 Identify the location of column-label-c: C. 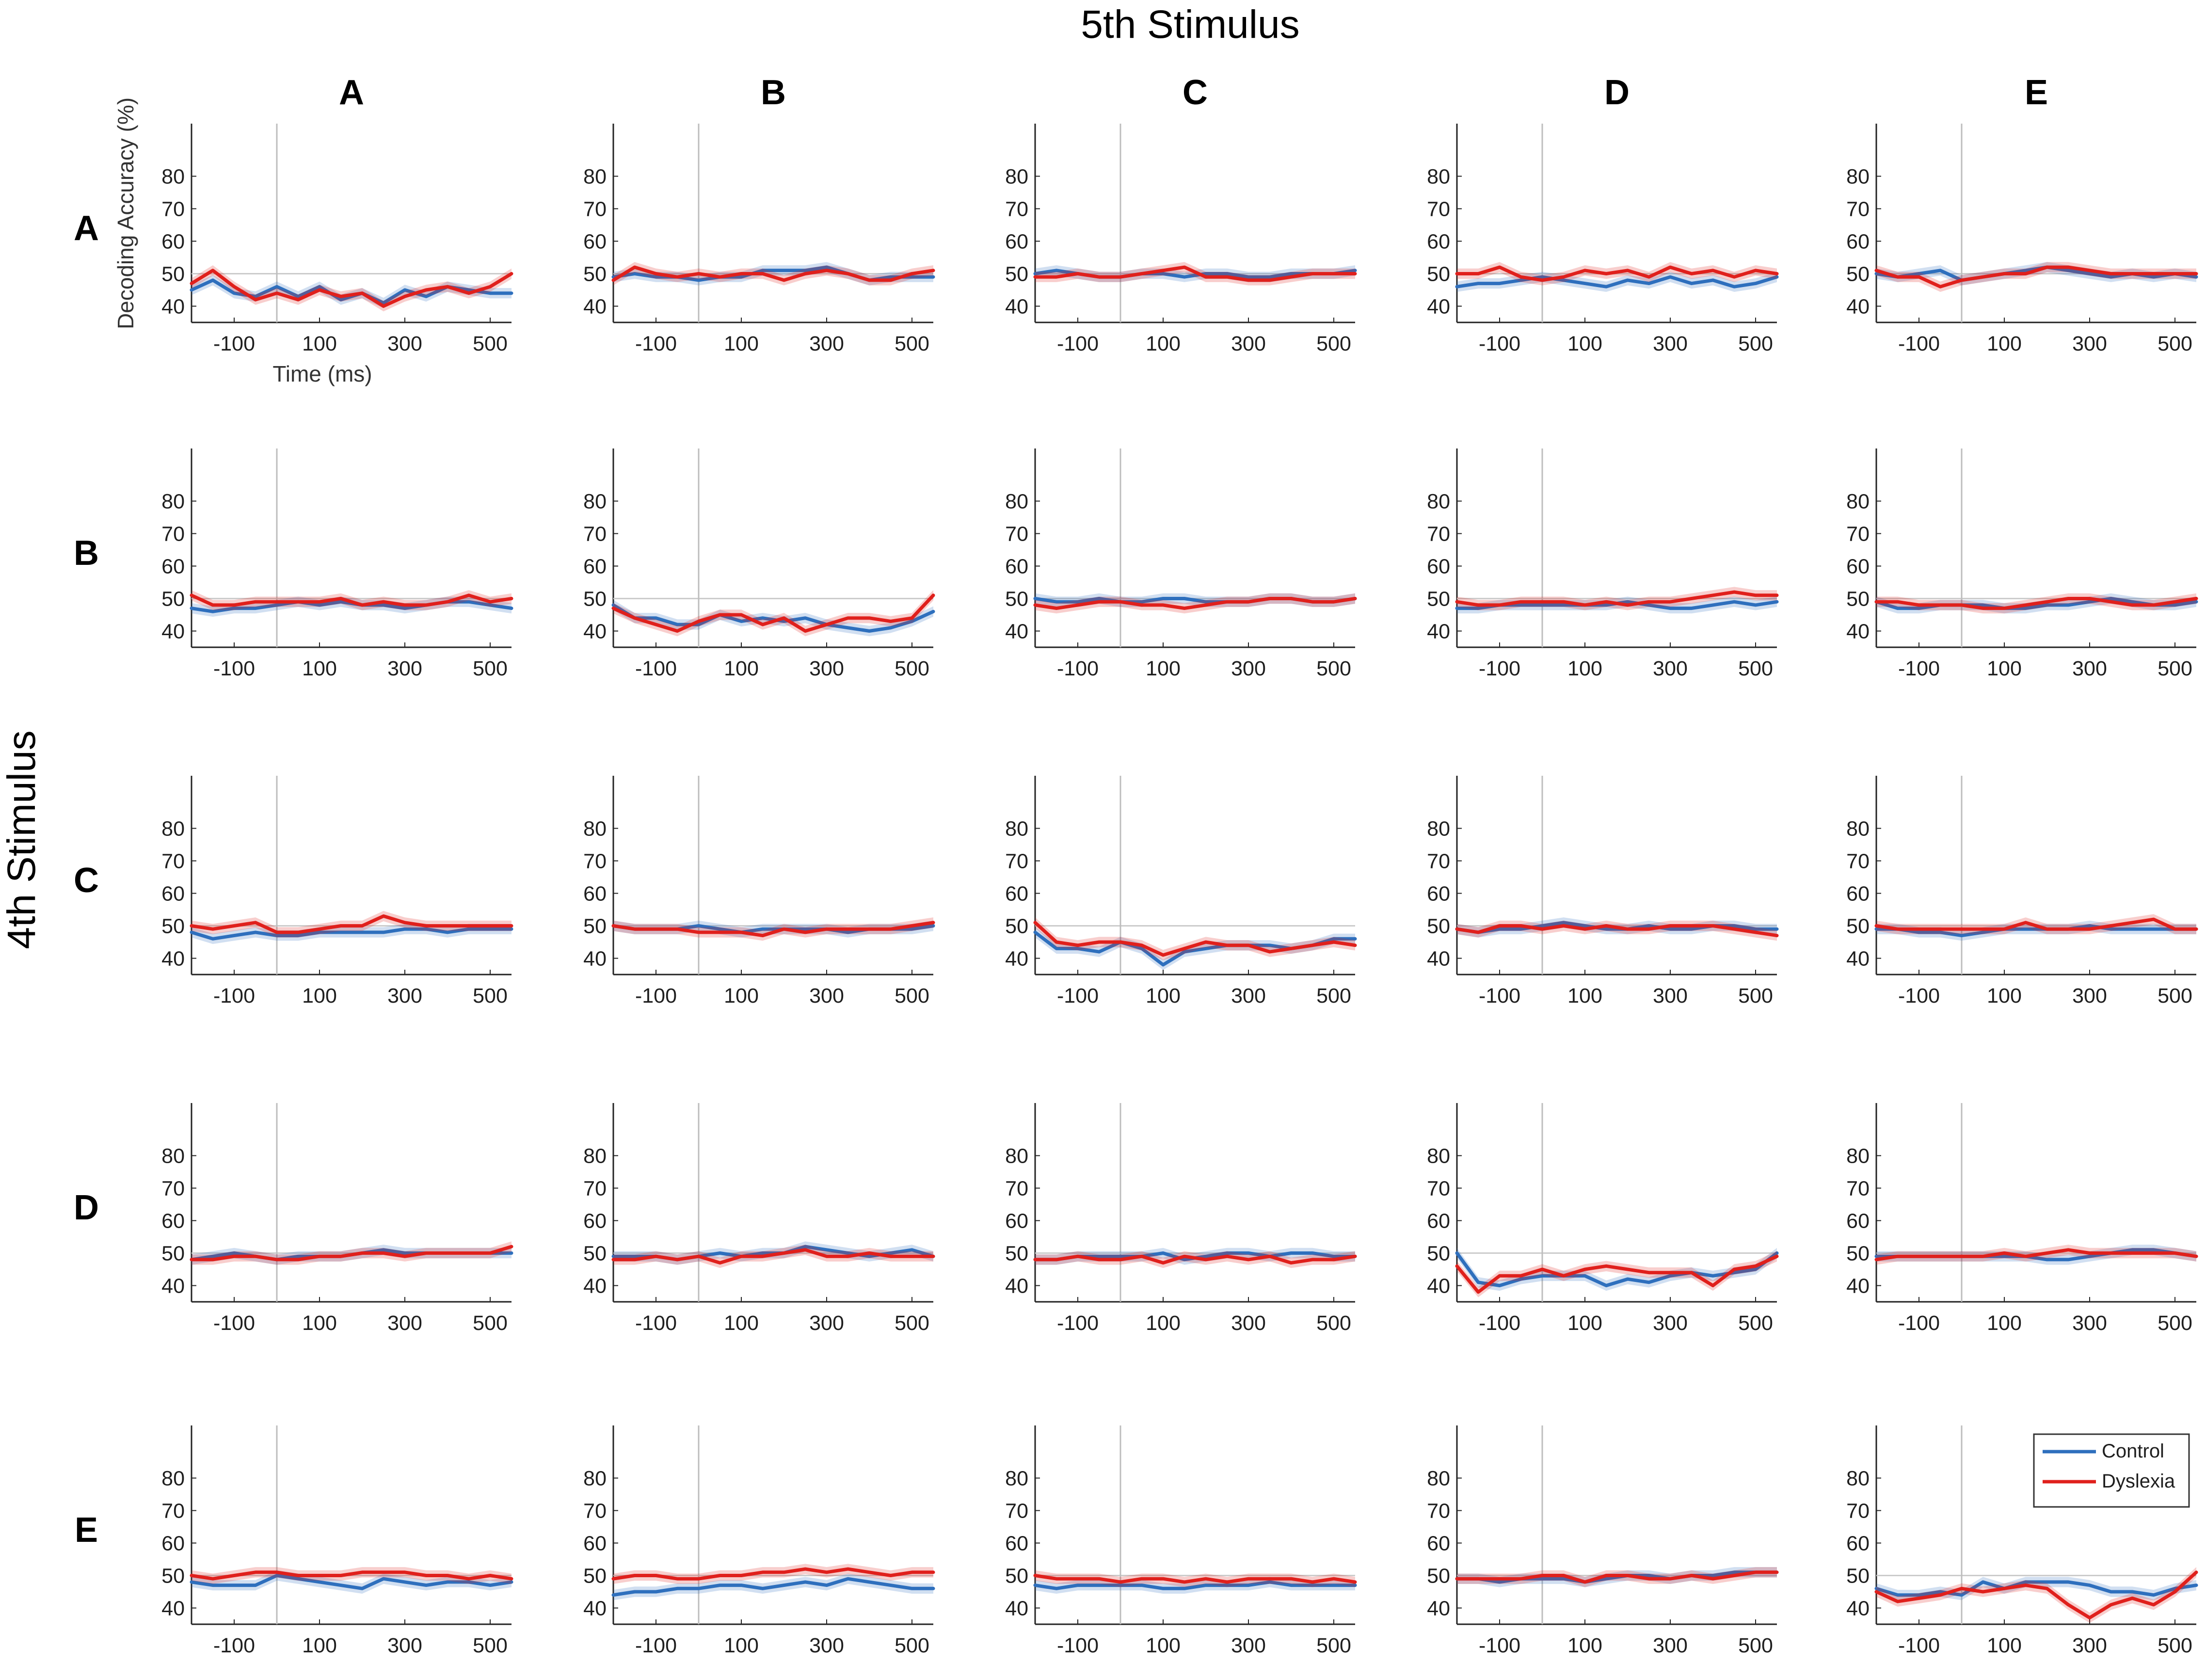
(1195, 92).